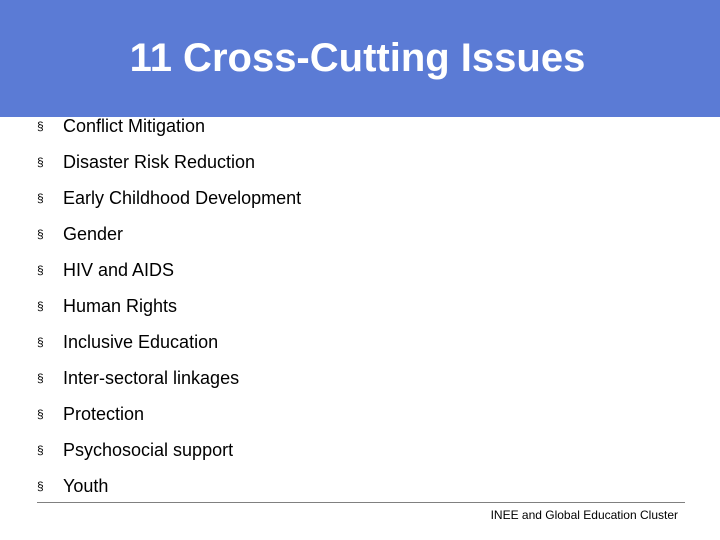  I want to click on bullet-item: § Conflict Mitigation, so click(121, 126).